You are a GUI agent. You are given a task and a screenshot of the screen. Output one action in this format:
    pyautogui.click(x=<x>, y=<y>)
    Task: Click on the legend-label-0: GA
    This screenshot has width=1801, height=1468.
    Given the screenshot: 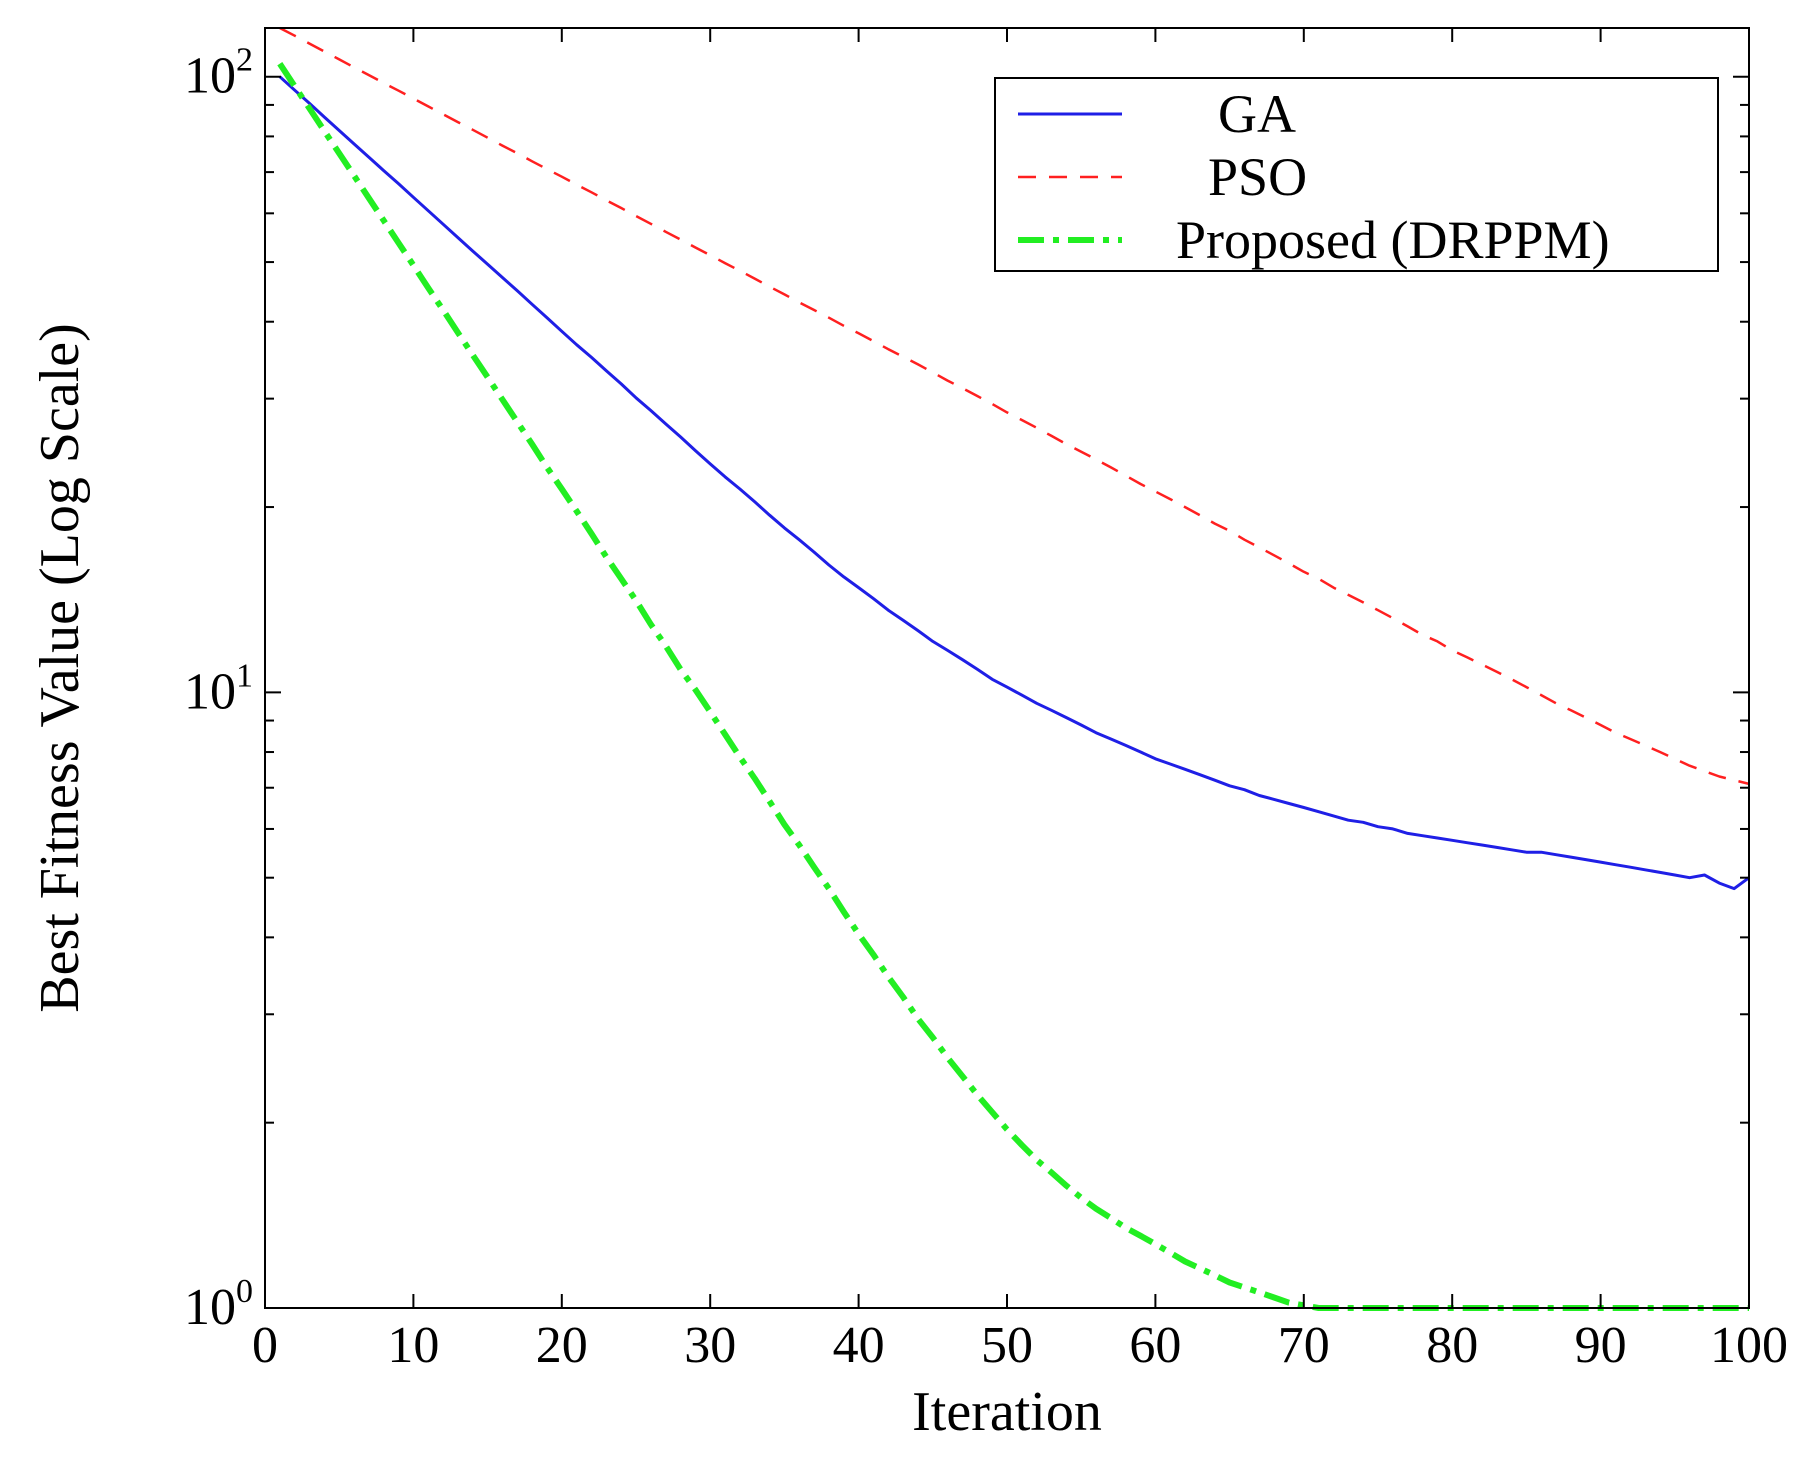 What is the action you would take?
    pyautogui.click(x=1257, y=114)
    